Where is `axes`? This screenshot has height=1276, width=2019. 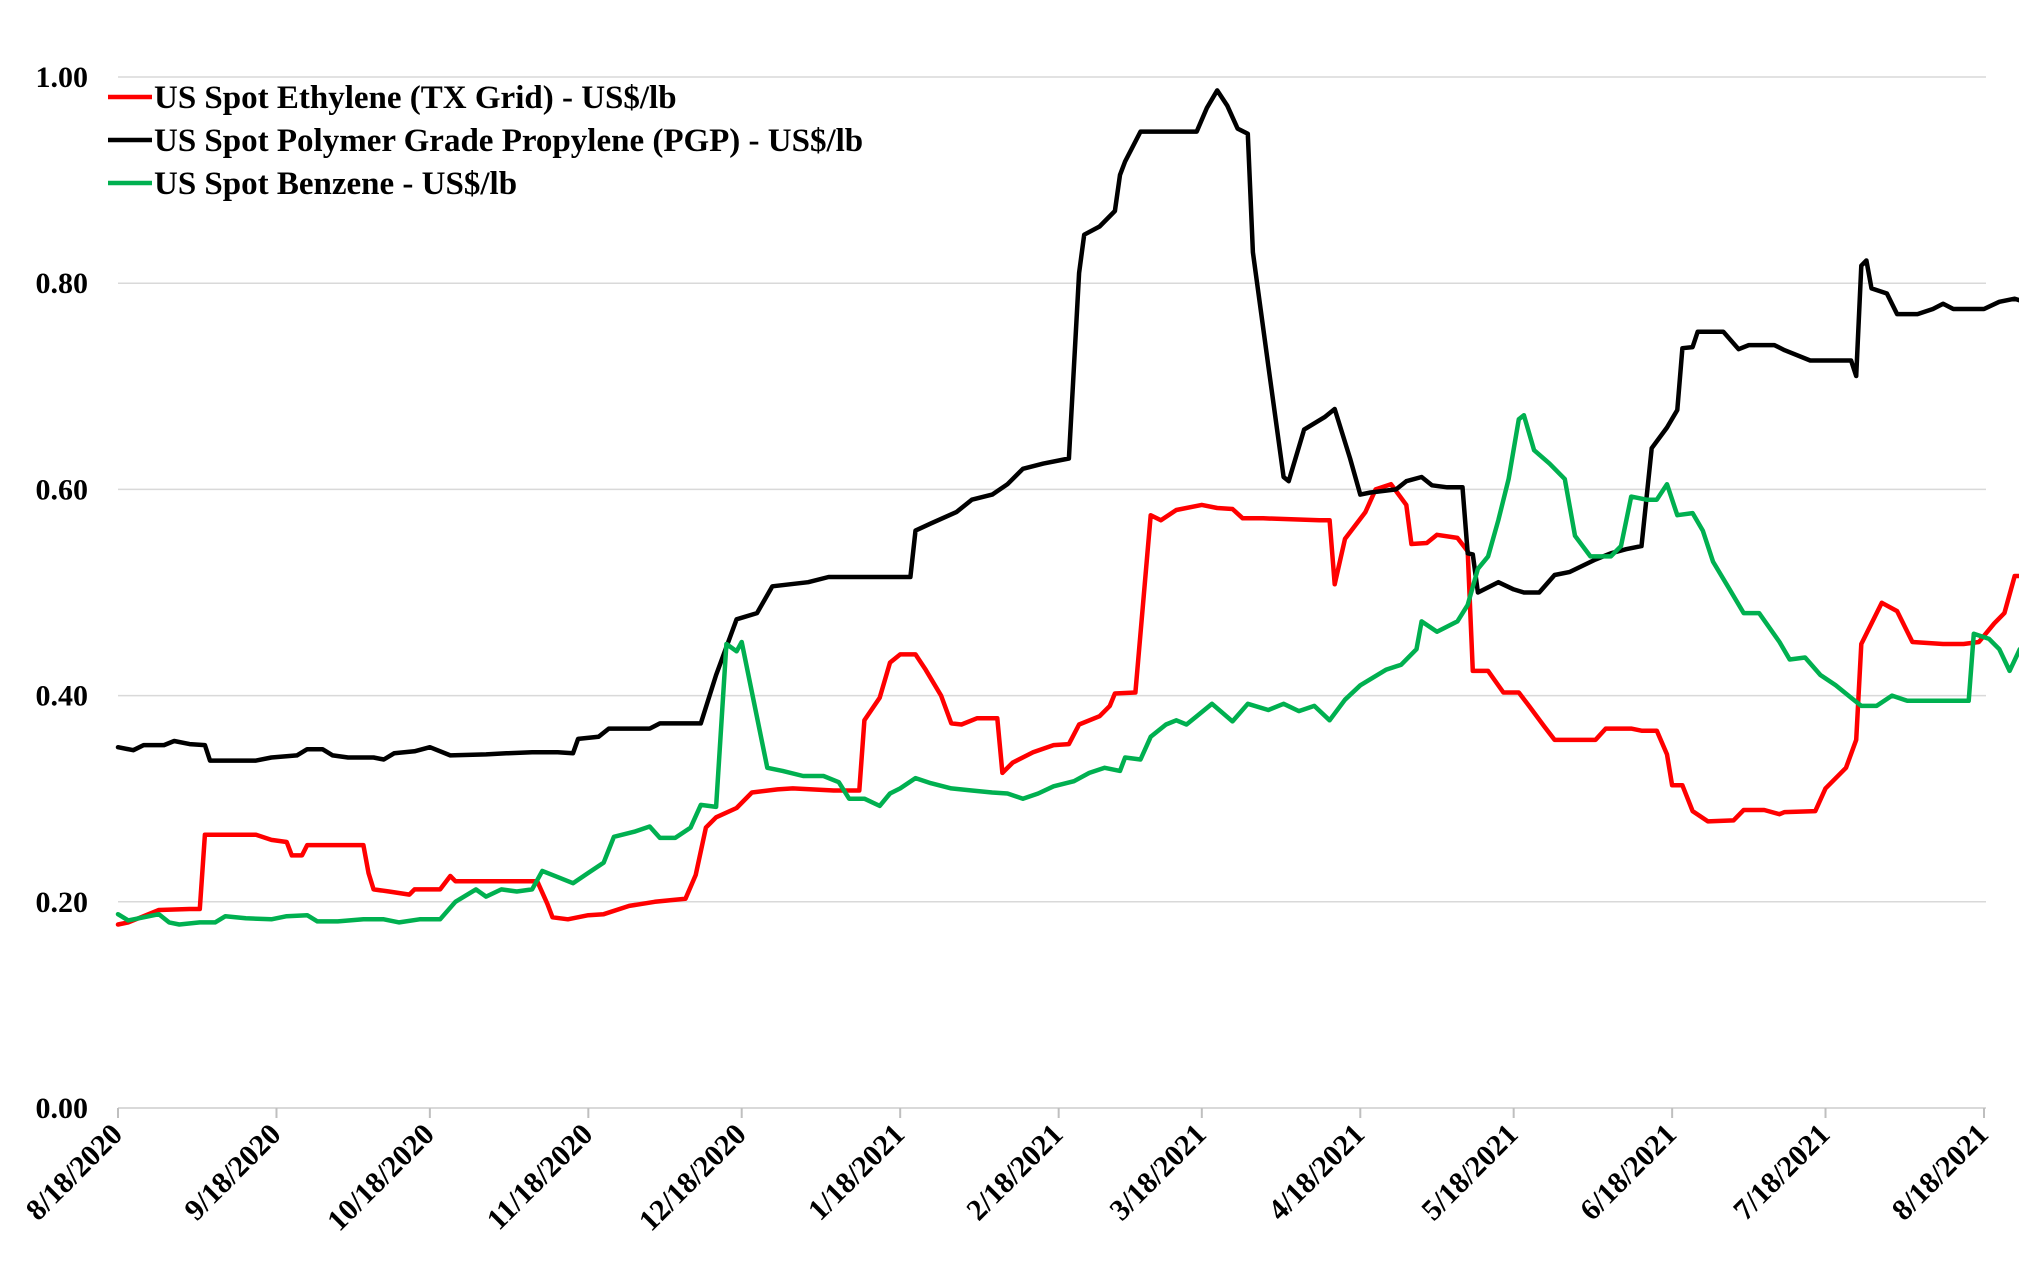
axes is located at coordinates (1051, 1112).